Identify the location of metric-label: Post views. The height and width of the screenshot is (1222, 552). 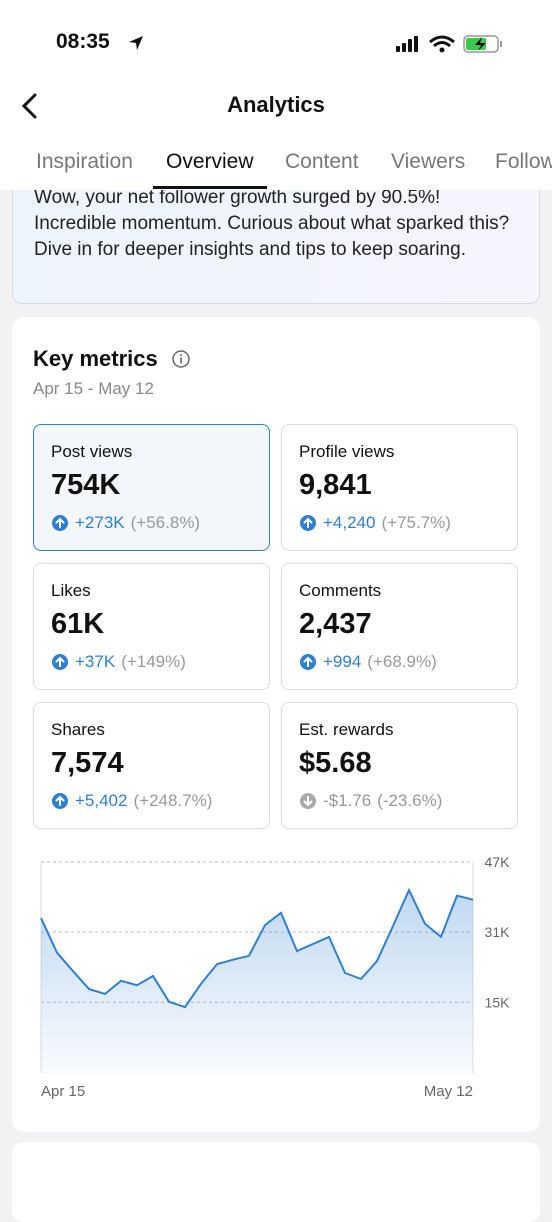
(92, 451).